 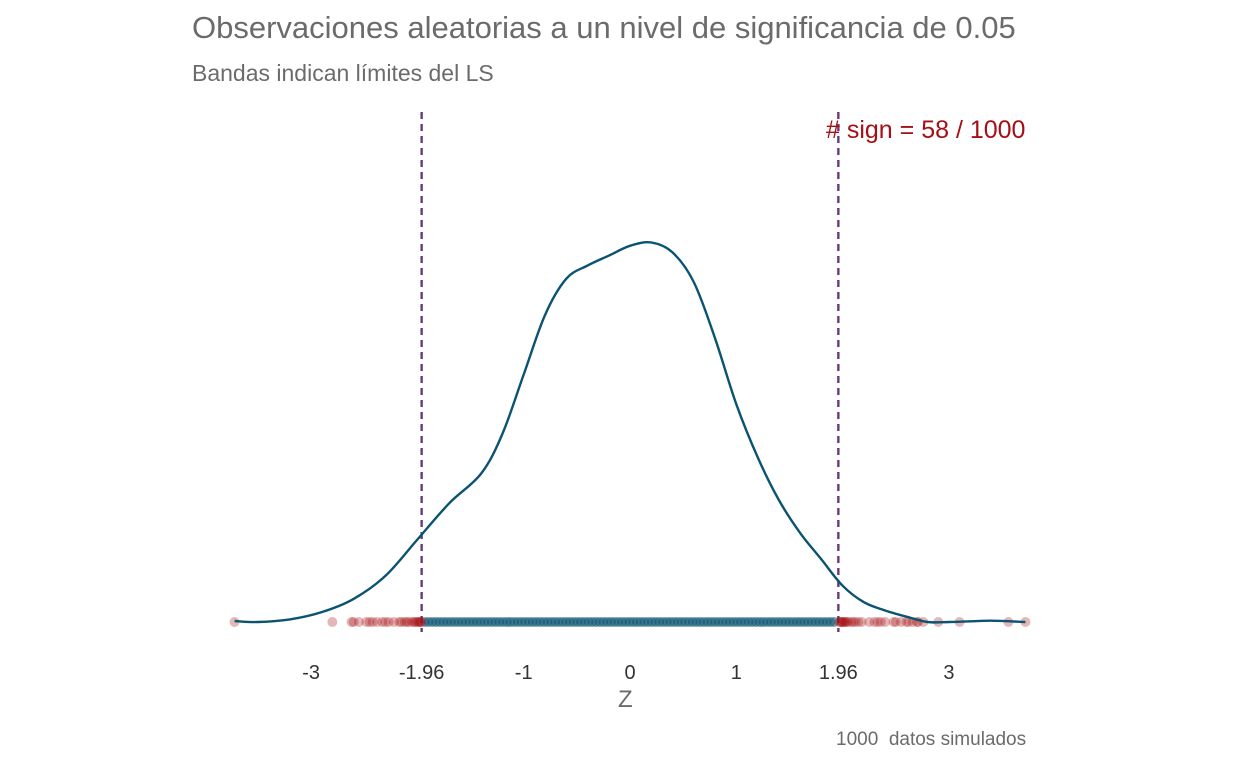 What do you see at coordinates (630, 622) in the screenshot?
I see `points-layer` at bounding box center [630, 622].